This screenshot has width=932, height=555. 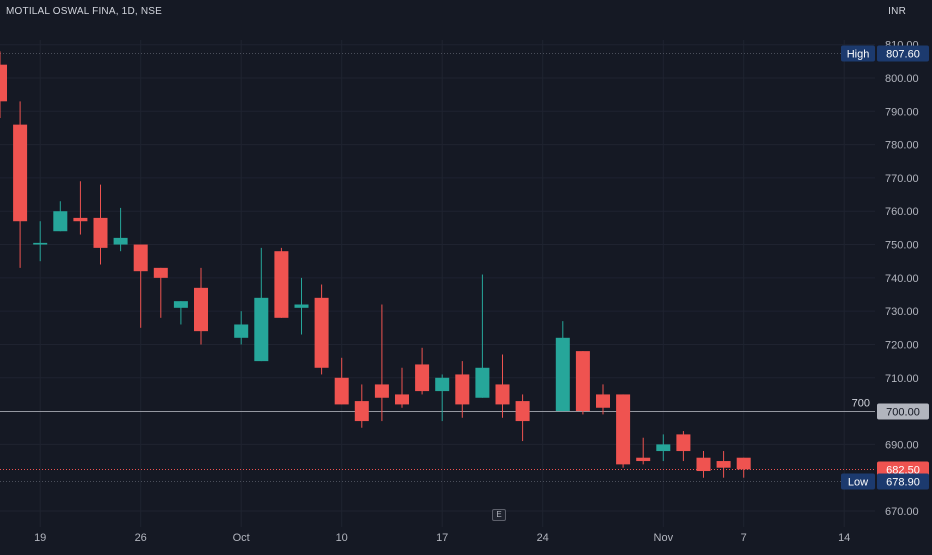 I want to click on y-tick-label: 740.00, so click(x=902, y=279).